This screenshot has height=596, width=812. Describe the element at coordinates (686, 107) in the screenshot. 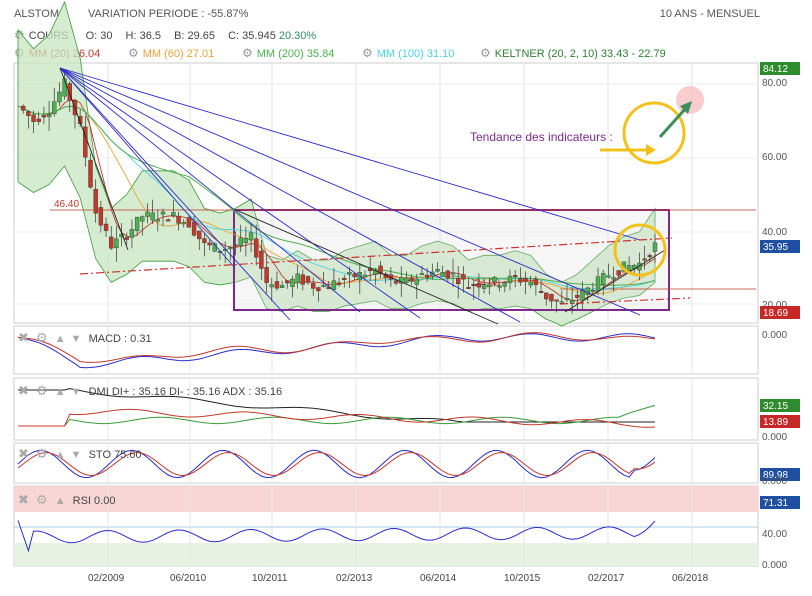

I see `green-arrow-head` at that location.